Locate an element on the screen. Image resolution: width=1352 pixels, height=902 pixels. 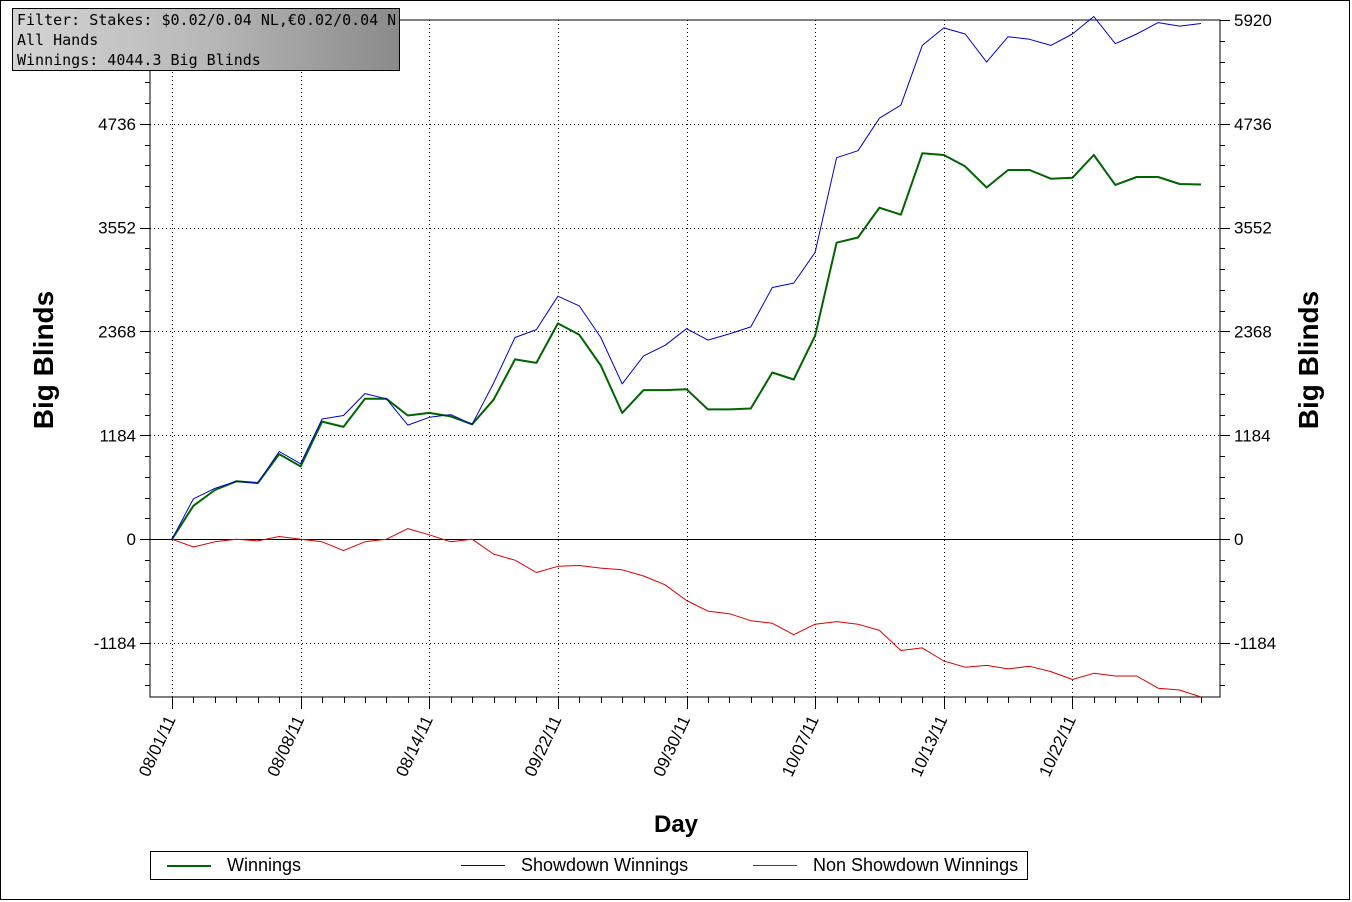
legend-label-showdown: Showdown Winnings is located at coordinates (605, 865).